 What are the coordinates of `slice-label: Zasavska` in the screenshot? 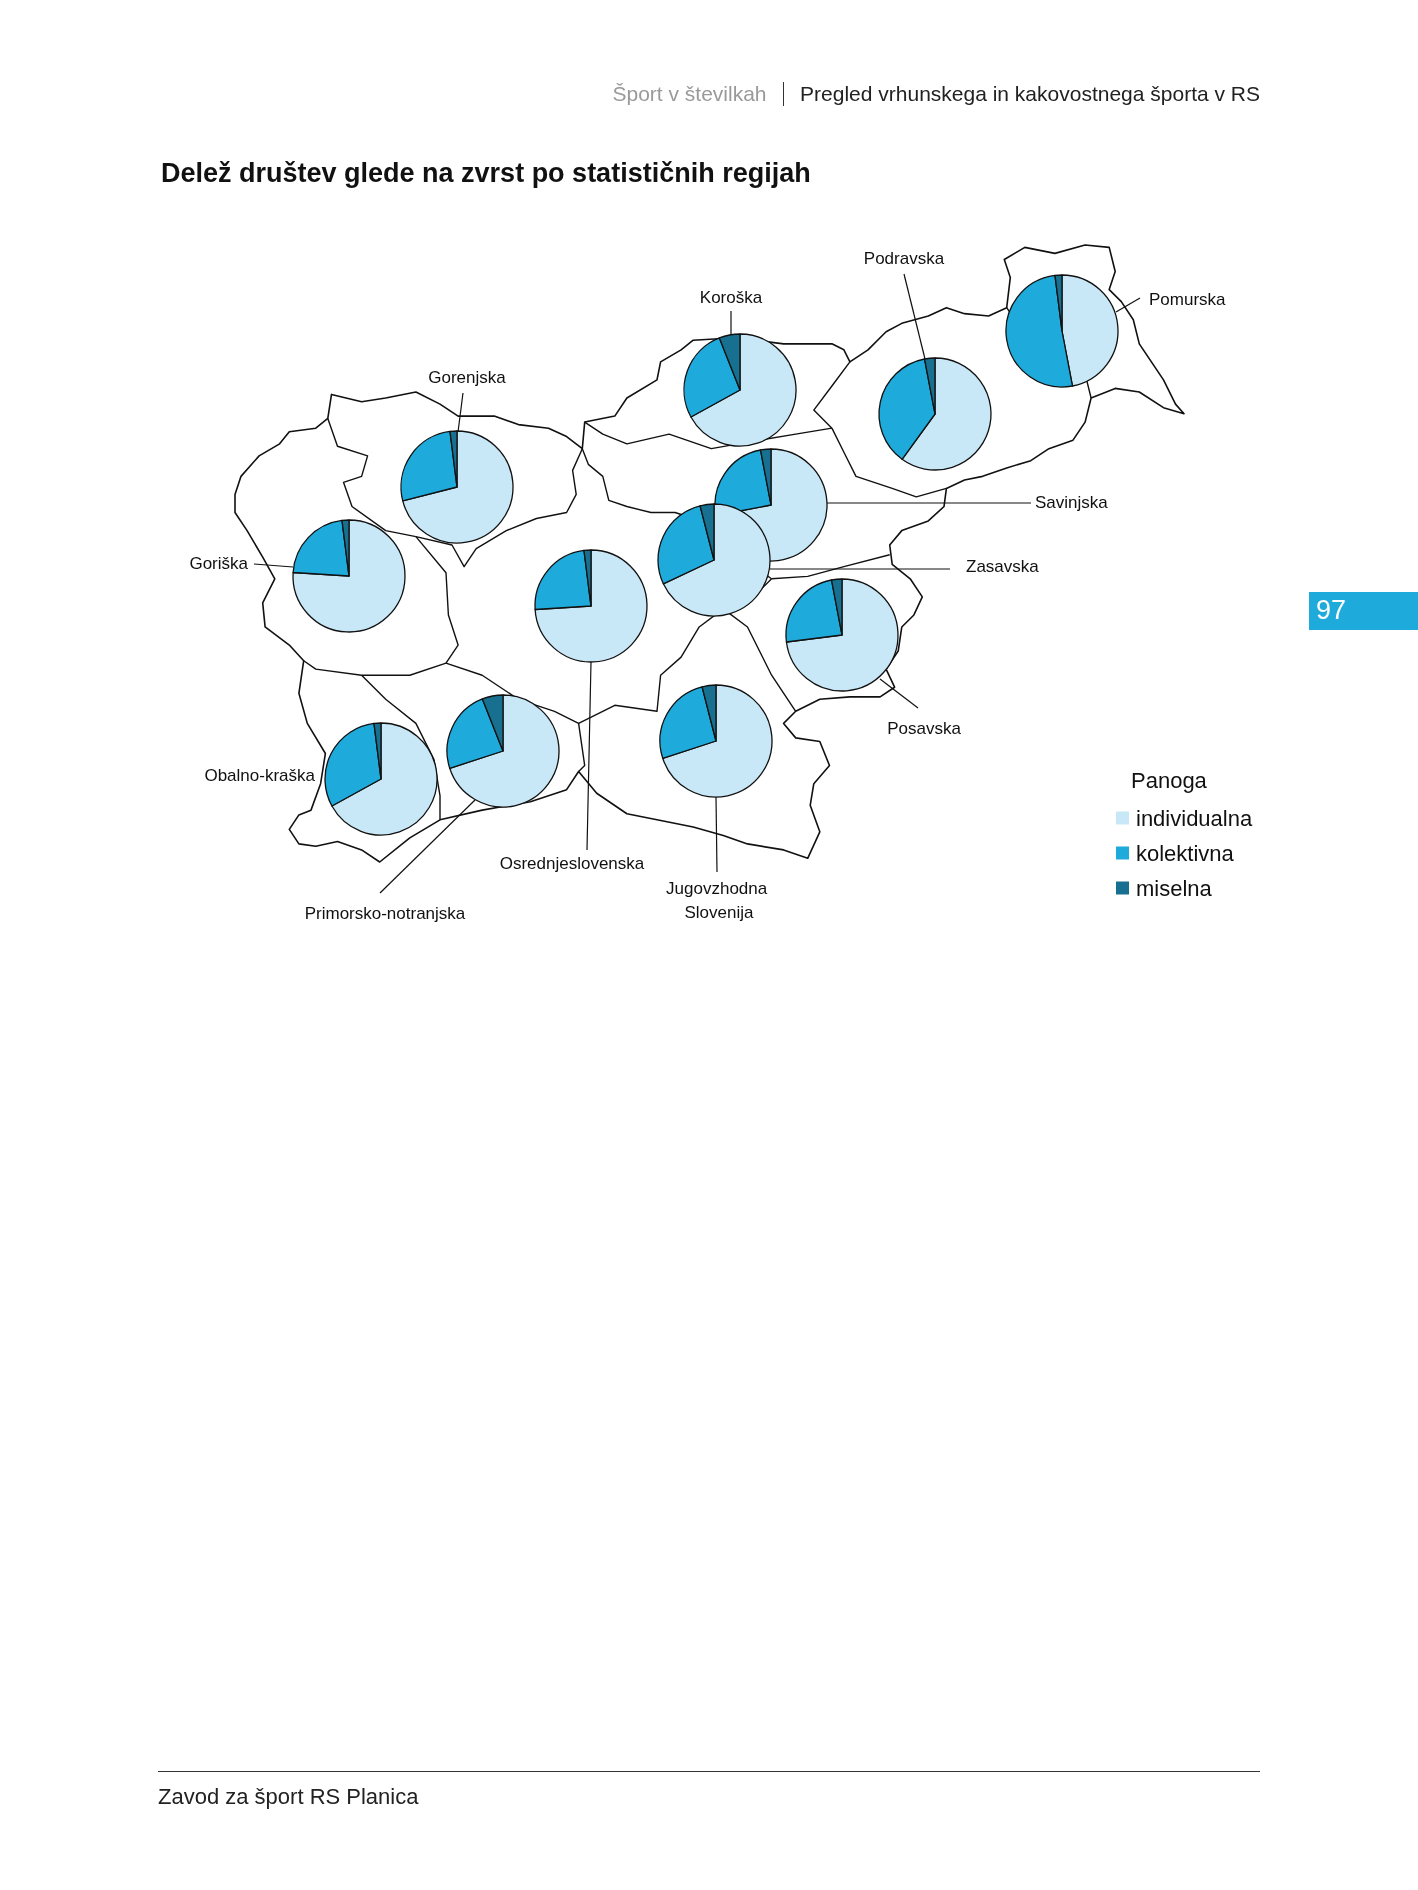 It's located at (1003, 566).